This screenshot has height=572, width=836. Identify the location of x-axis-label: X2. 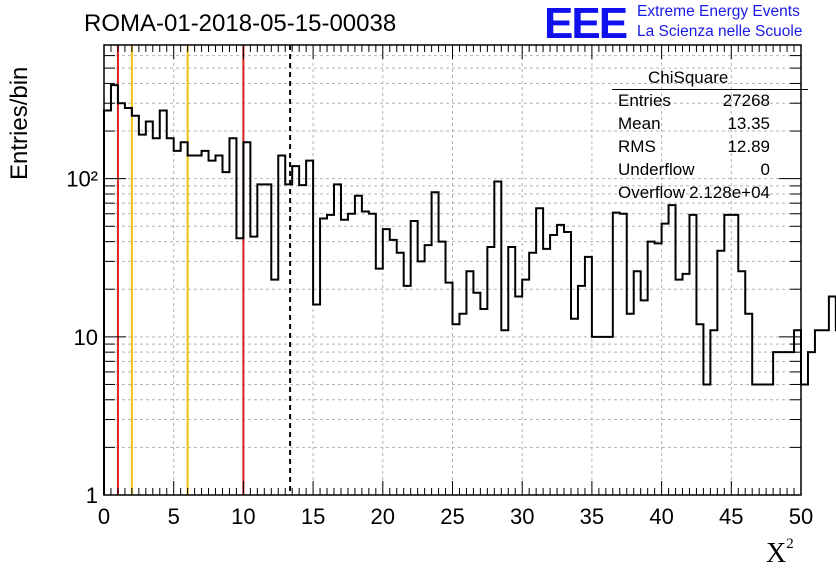
(780, 552).